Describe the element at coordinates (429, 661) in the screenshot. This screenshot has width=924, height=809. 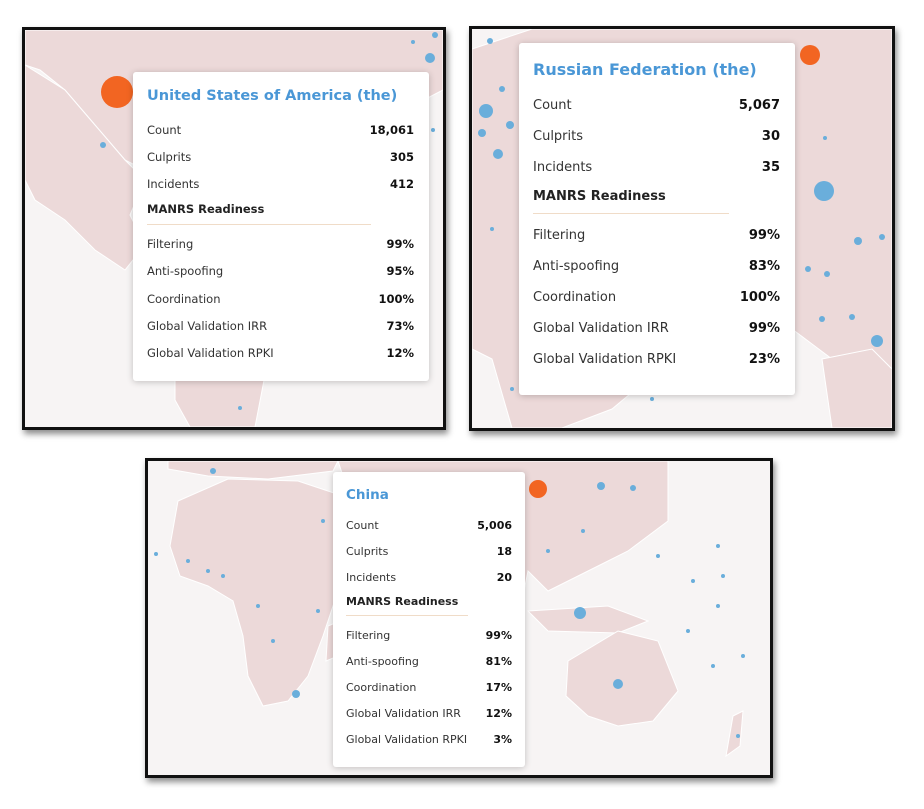
I see `readiness-row-anti-spoofing: Anti-spoofing 81%` at that location.